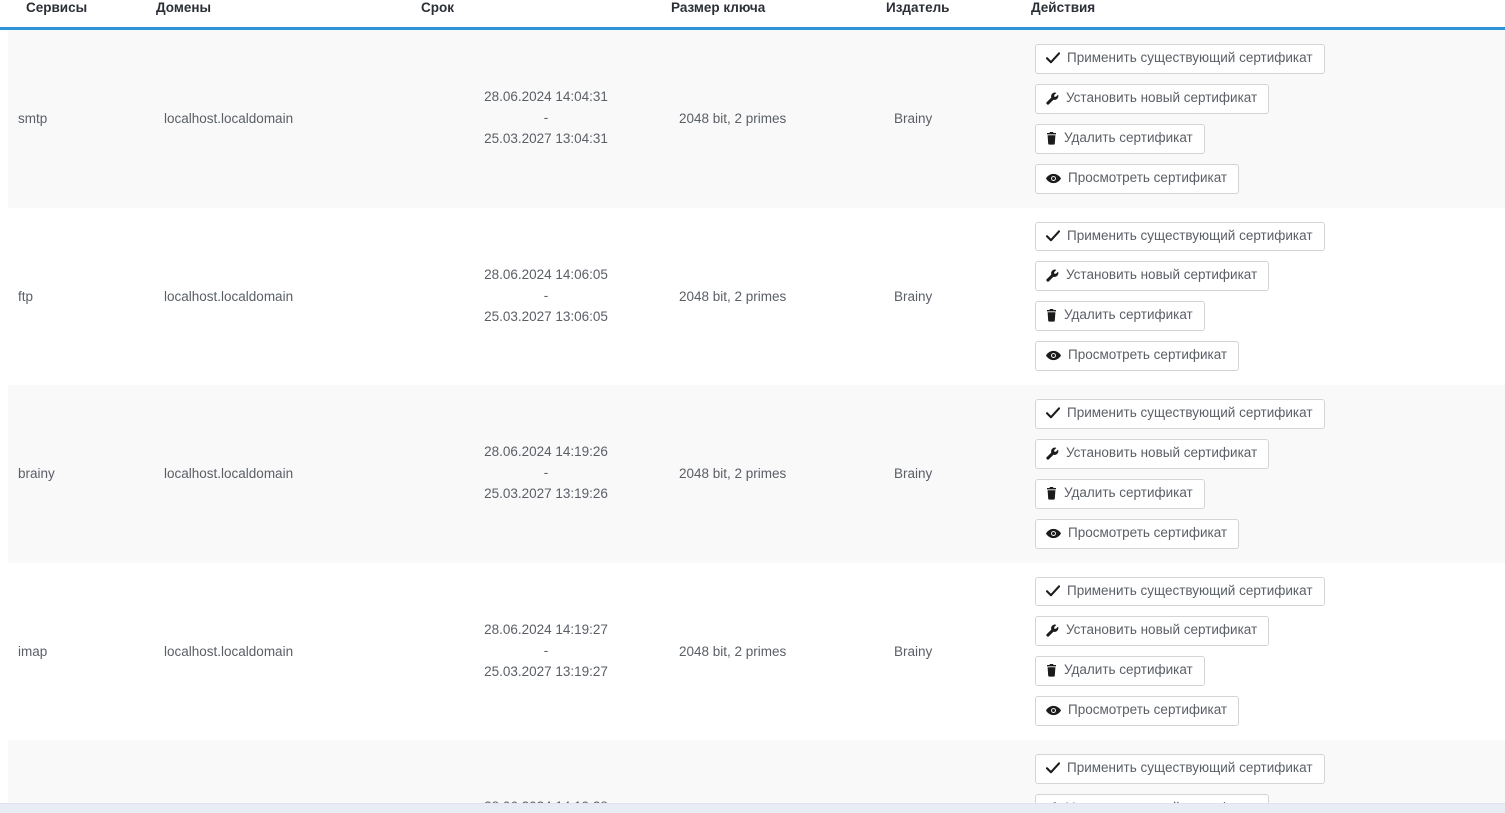 Image resolution: width=1505 pixels, height=813 pixels. I want to click on service-name: ftp, so click(26, 296).